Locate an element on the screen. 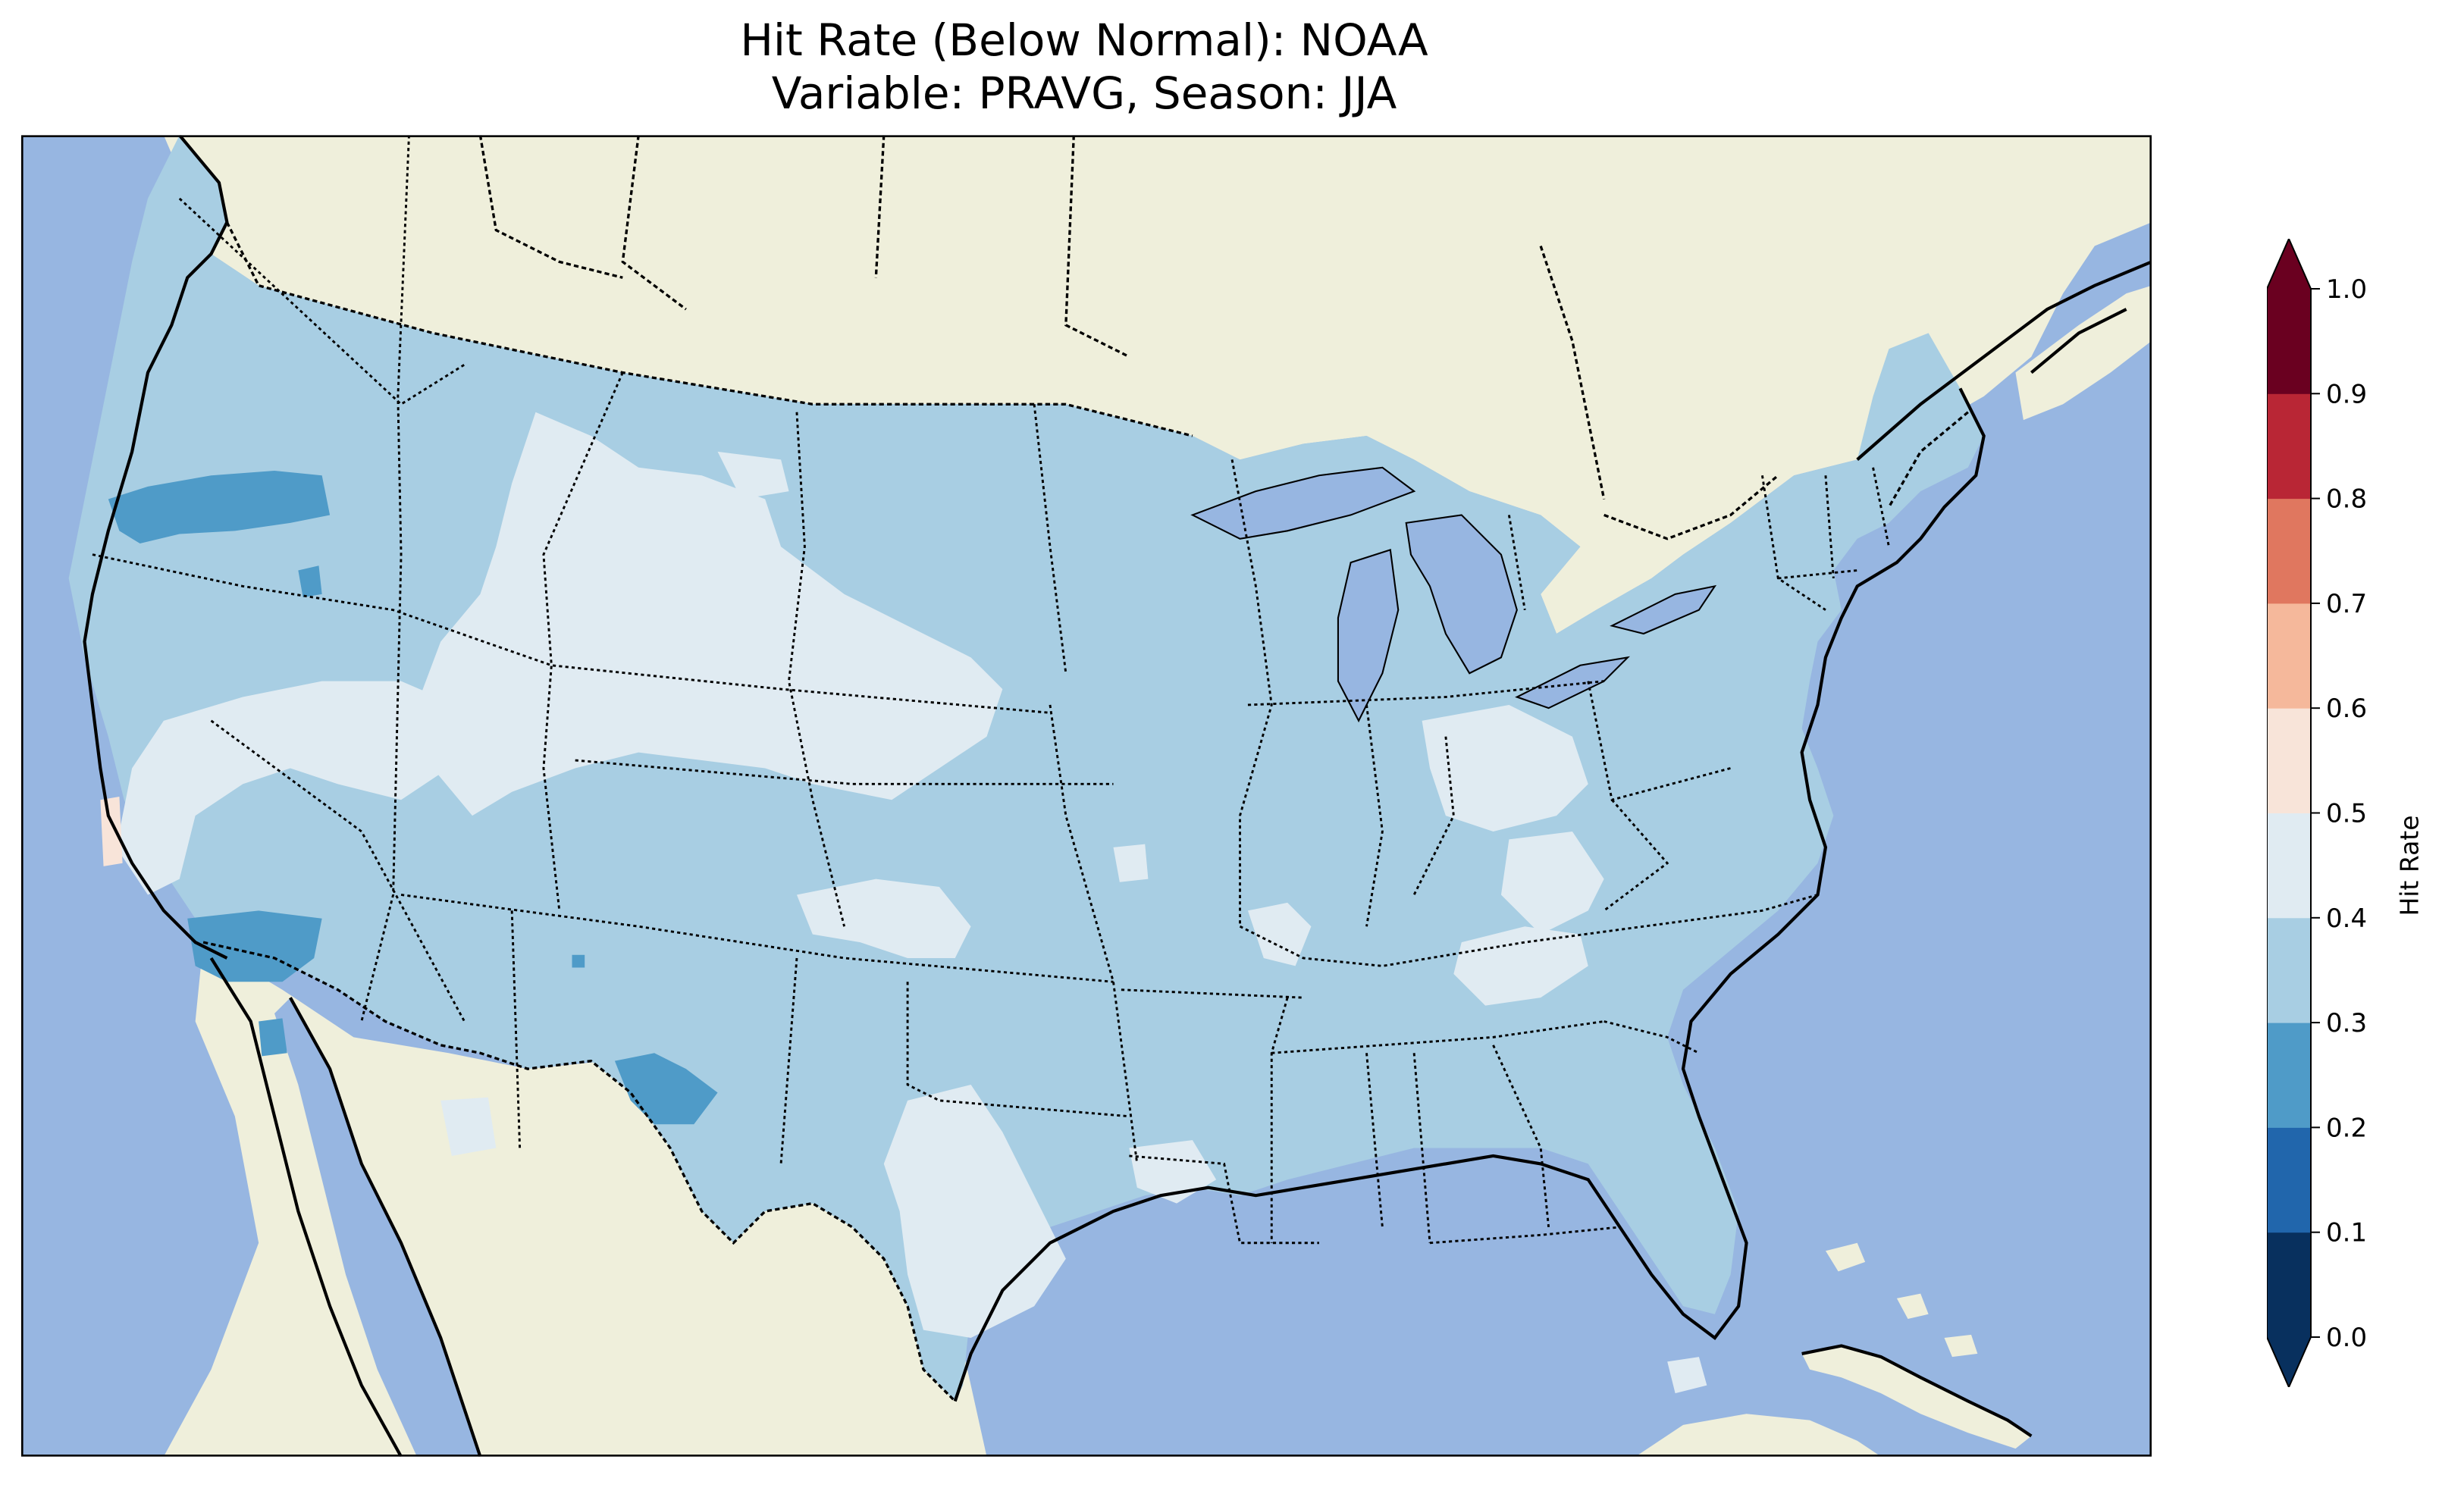 The width and height of the screenshot is (2464, 1494). great-lakes is located at coordinates (1454, 594).